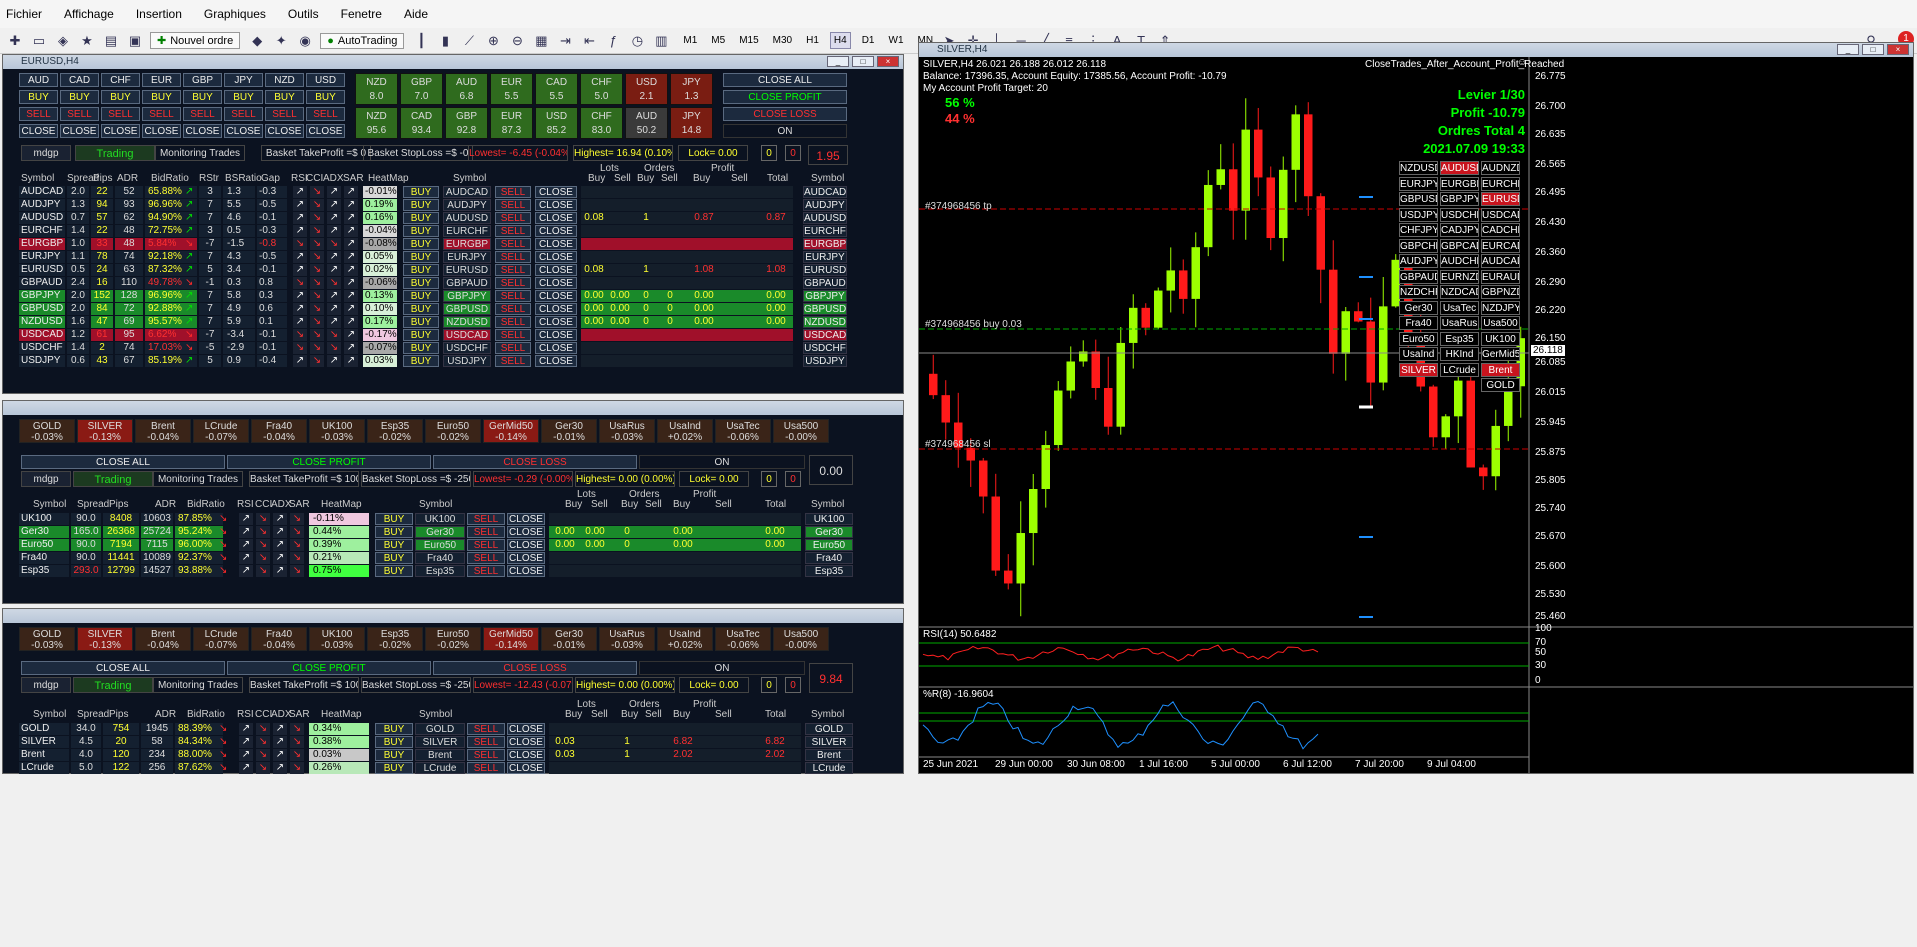  Describe the element at coordinates (743, 431) in the screenshot. I see `index-usatec: UsaTec -0.06%` at that location.